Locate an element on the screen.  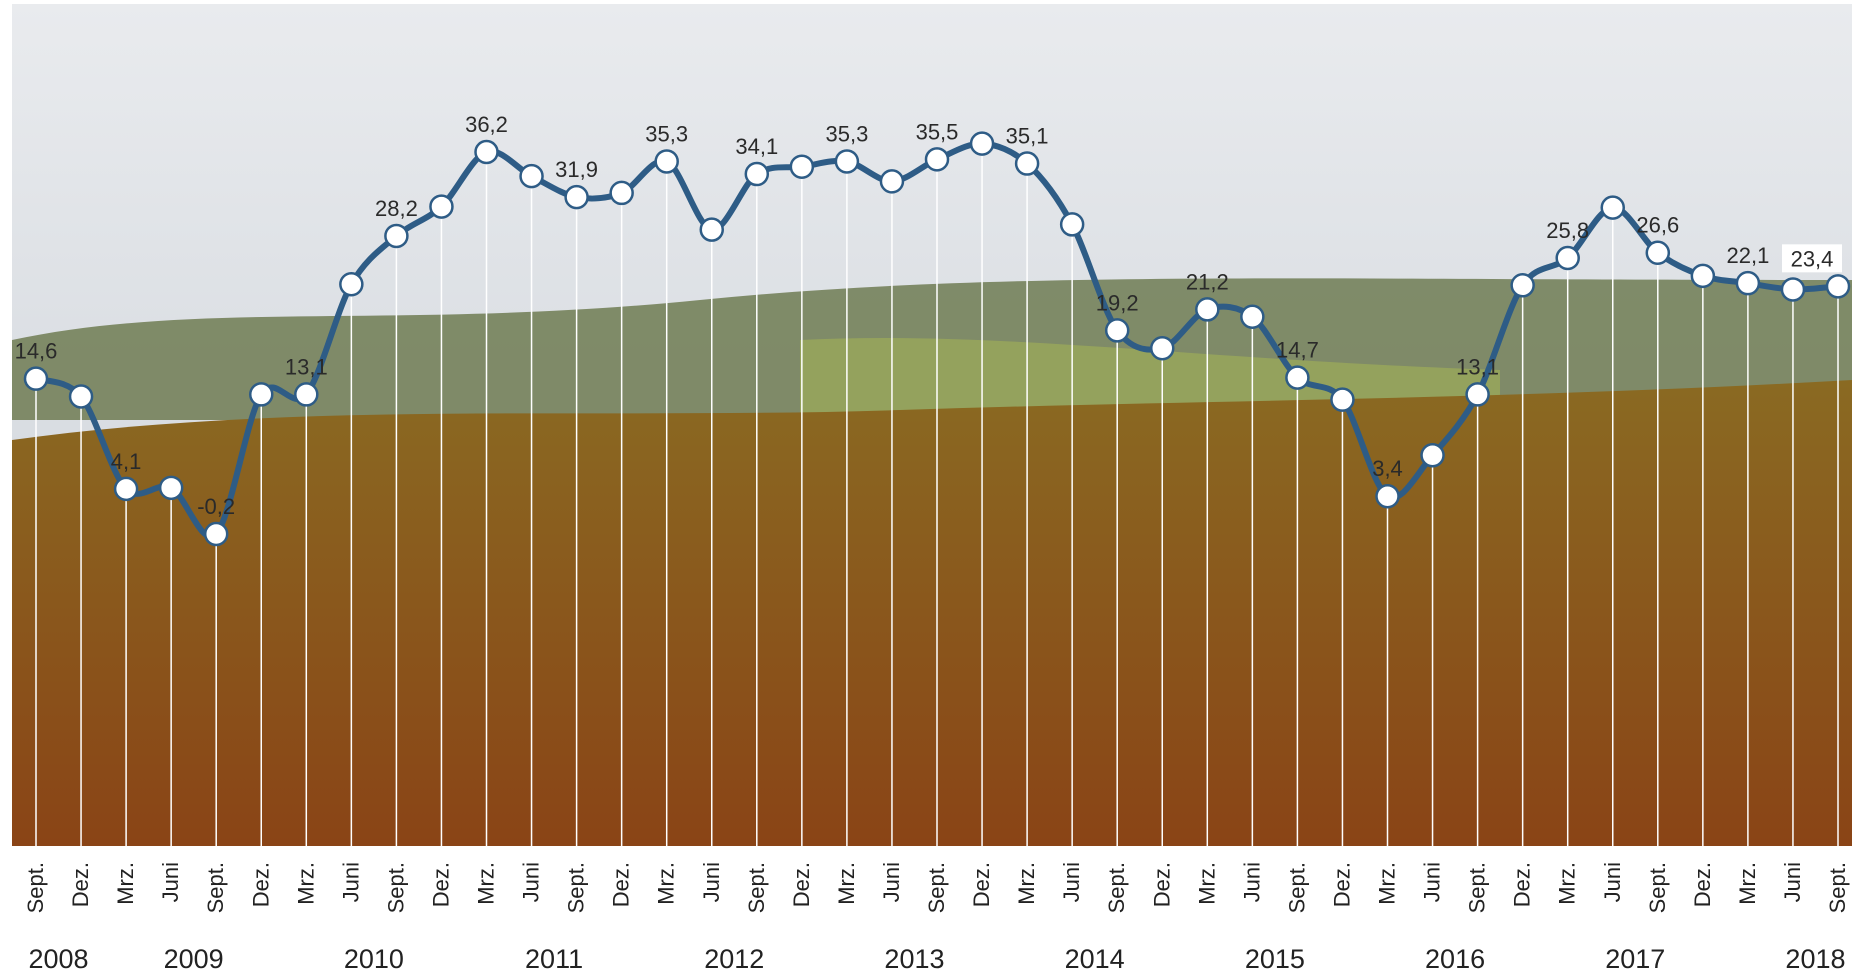
data-label: 21,2 is located at coordinates (1207, 281).